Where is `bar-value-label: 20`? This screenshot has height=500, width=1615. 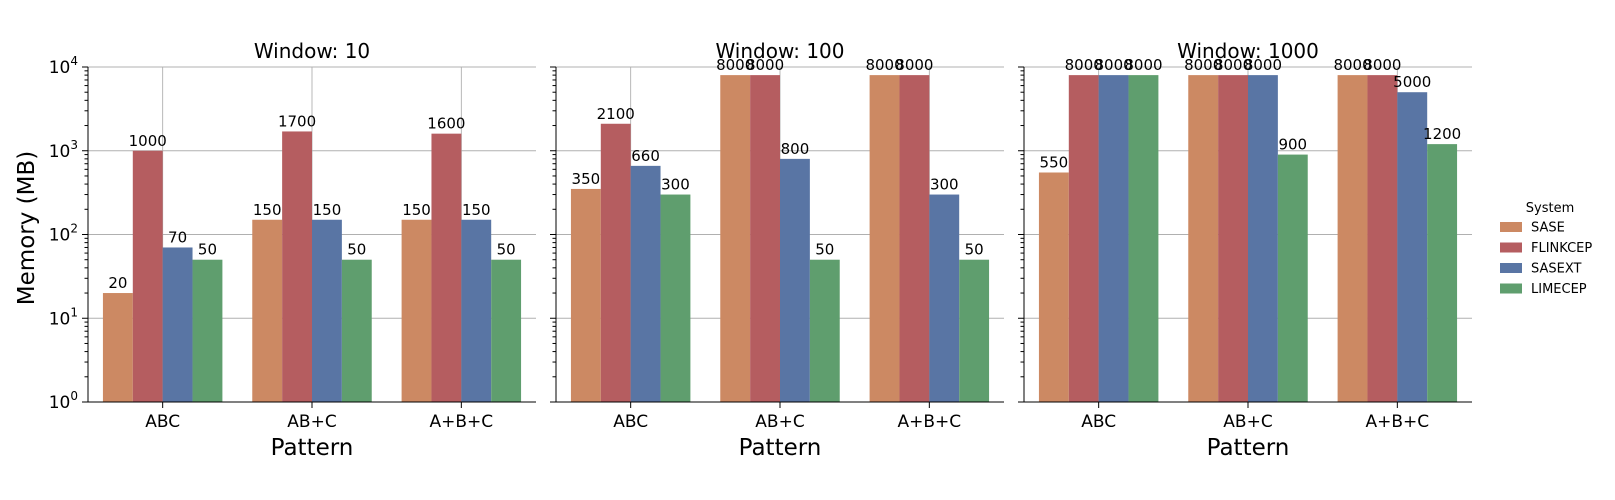
bar-value-label: 20 is located at coordinates (117, 283).